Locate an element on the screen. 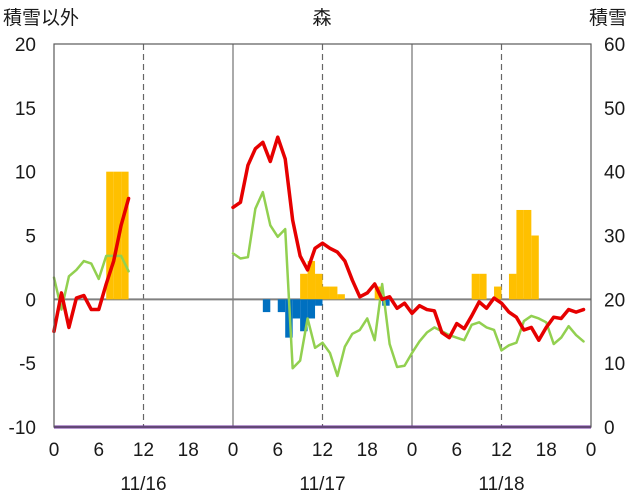 Image resolution: width=636 pixels, height=501 pixels. temperature-line is located at coordinates (91, 264).